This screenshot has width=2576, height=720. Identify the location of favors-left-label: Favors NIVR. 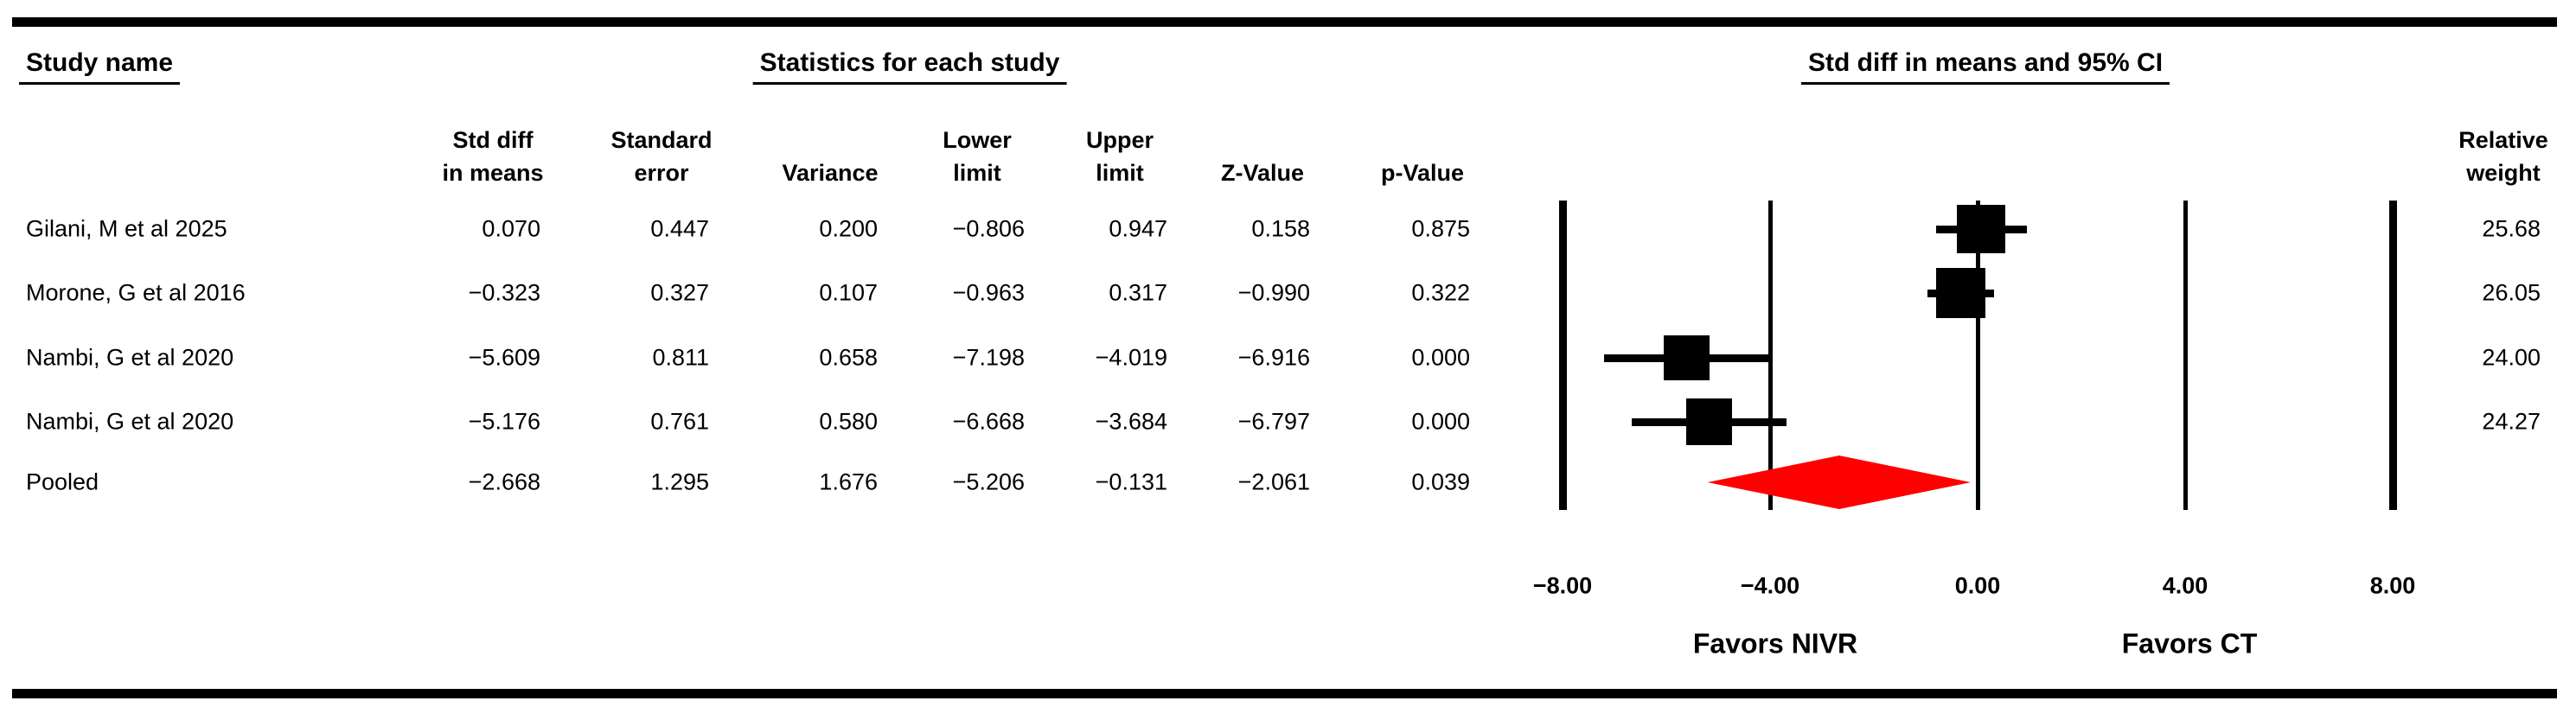
(1775, 644).